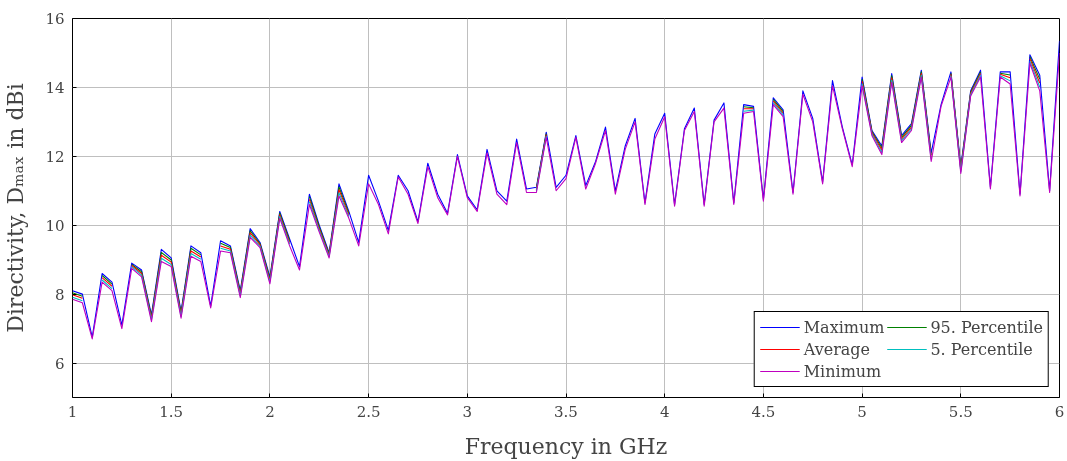  Describe the element at coordinates (270, 411) in the screenshot. I see `x-tick-label: 2` at that location.